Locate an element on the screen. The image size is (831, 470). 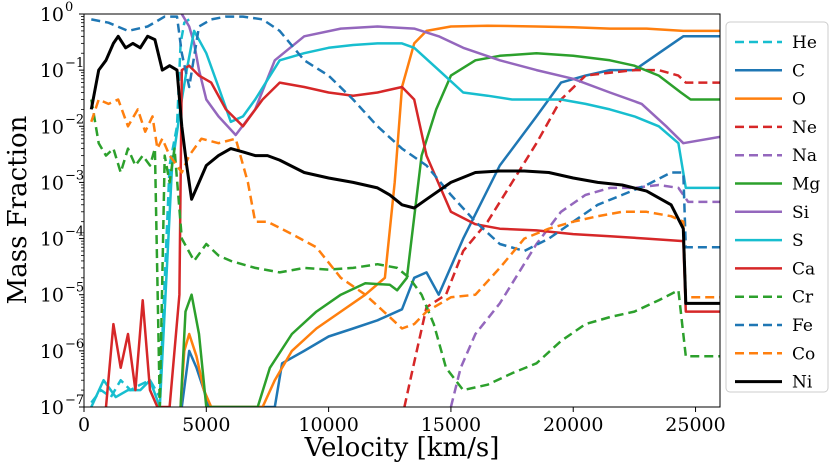
x-axis: 0 5000 10000 15000 20000 25000 is located at coordinates (402, 421).